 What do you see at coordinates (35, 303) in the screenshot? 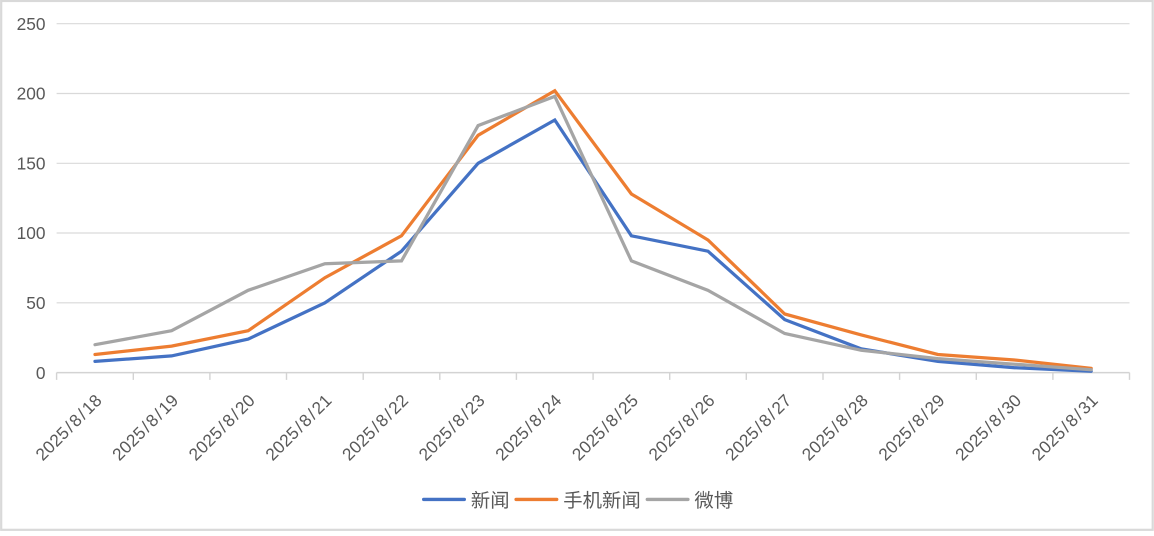
I see `svg-text: 50` at bounding box center [35, 303].